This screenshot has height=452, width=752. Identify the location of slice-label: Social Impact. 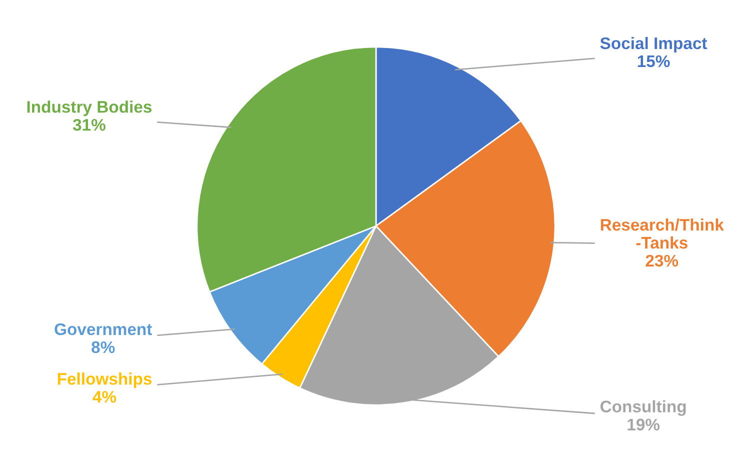
(654, 44).